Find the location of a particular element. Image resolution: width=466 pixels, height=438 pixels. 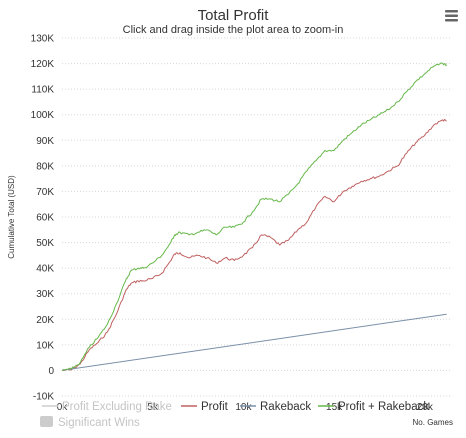

legend-label-profit-plus-rakeback: Profit + Rakeback is located at coordinates (383, 407).